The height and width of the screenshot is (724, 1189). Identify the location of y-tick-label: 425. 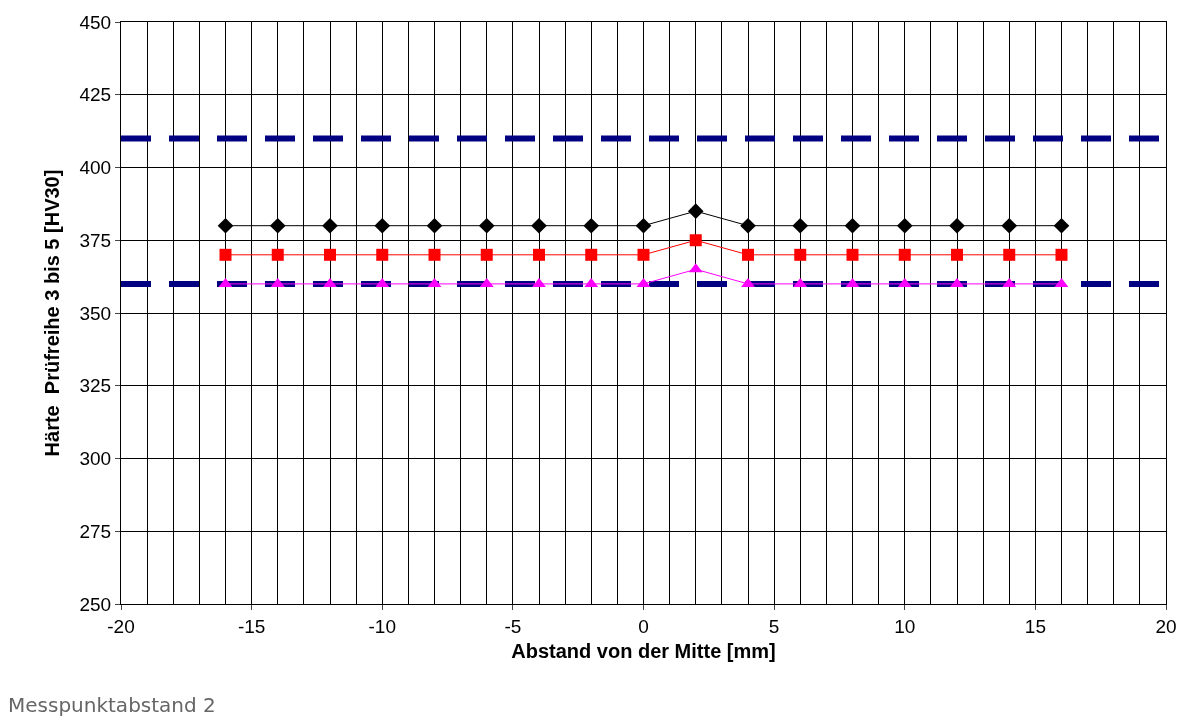
(95, 95).